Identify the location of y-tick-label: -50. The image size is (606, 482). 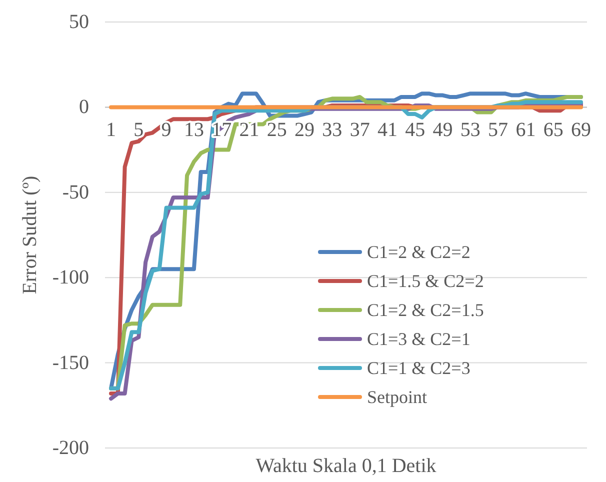
(75, 192).